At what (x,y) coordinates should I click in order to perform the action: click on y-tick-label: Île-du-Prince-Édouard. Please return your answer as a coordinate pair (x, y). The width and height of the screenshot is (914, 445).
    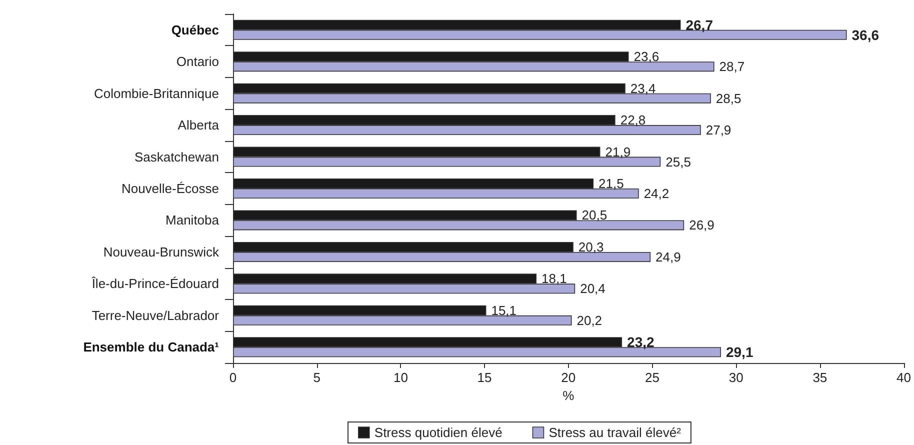
    Looking at the image, I should click on (154, 284).